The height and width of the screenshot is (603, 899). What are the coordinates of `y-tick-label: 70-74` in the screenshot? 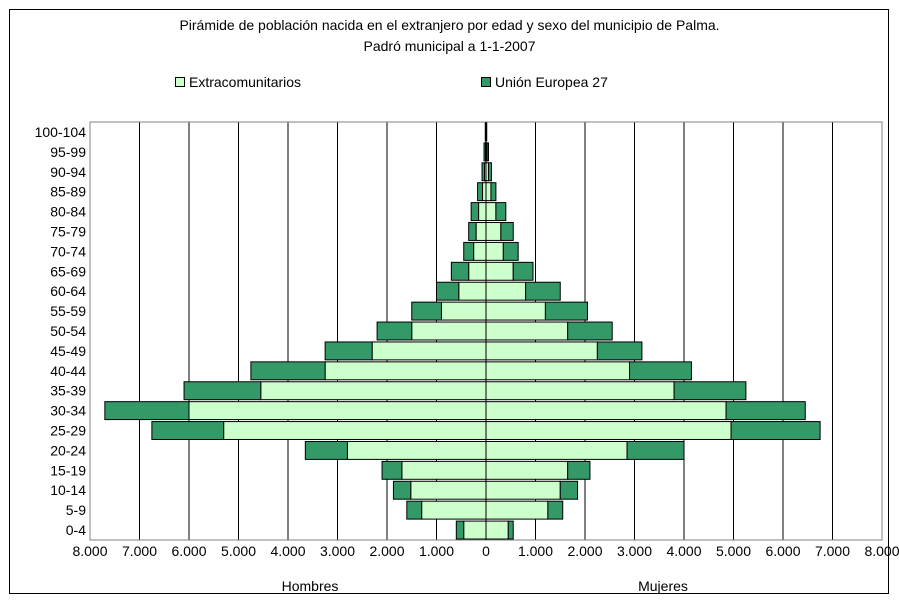 It's located at (68, 251).